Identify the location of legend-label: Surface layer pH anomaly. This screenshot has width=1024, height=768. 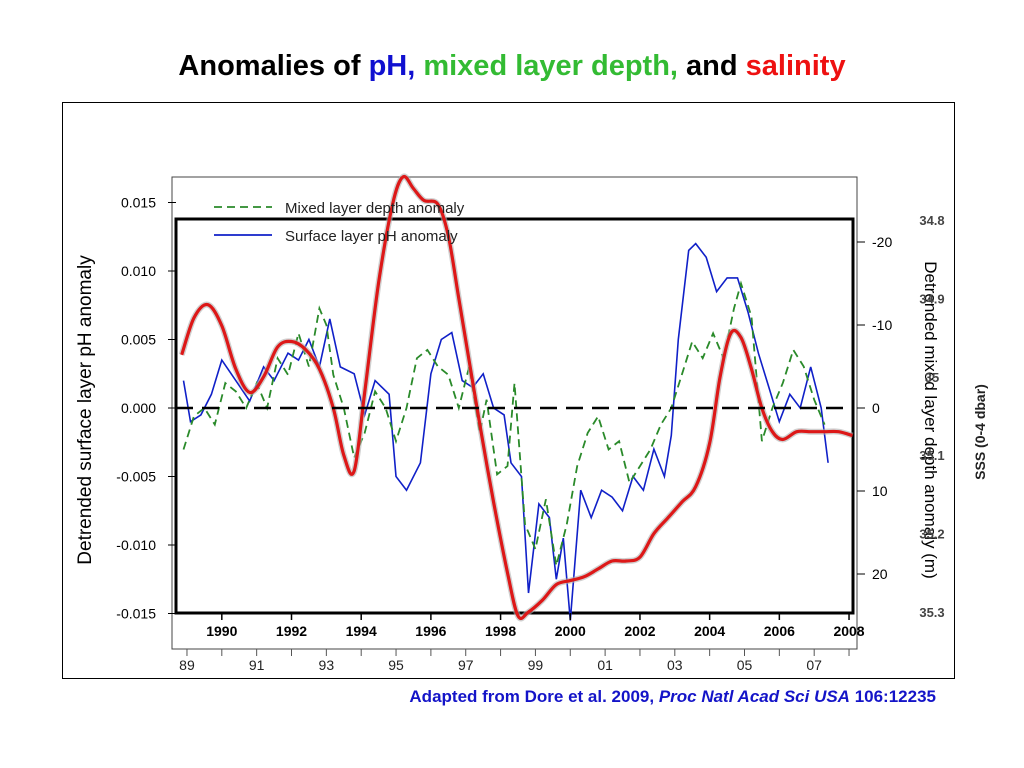
(371, 236).